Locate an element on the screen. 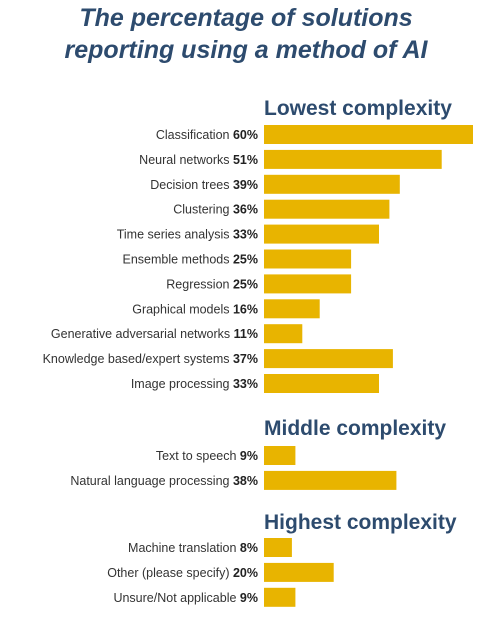  value-label: 60% is located at coordinates (245, 135).